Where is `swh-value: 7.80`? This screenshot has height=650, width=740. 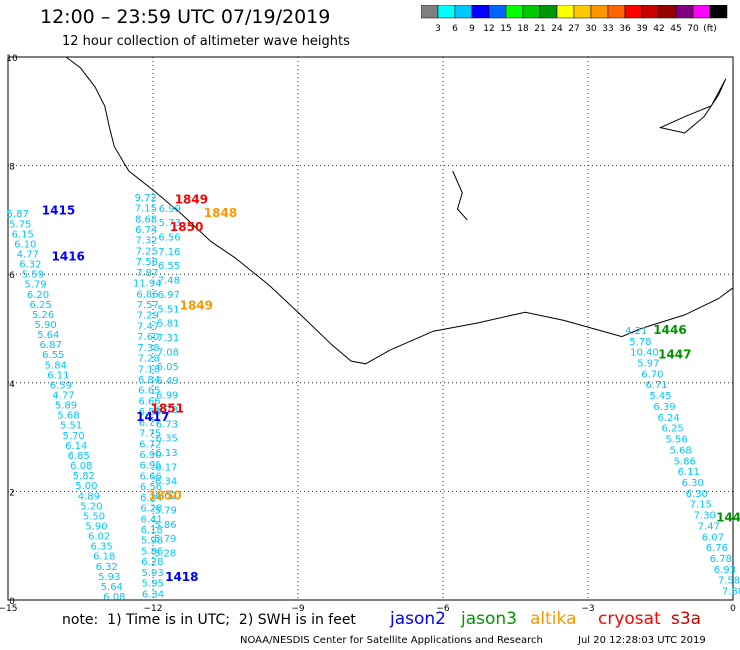
swh-value: 7.80 is located at coordinates (731, 592).